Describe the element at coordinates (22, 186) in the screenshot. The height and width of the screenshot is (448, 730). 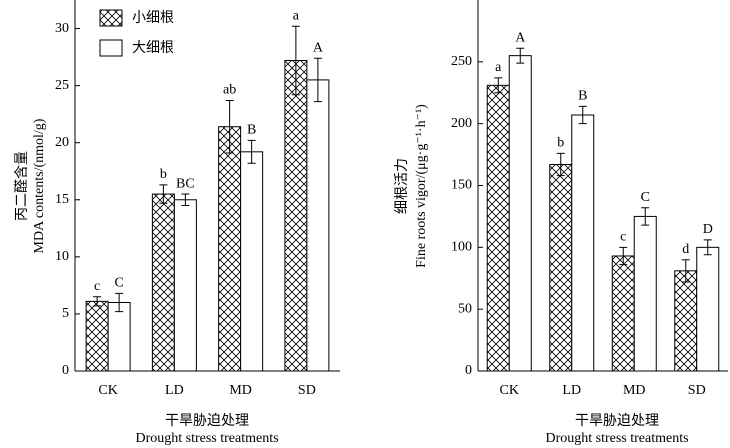
I see `y-axis-label-cn: 丙二醛含量` at that location.